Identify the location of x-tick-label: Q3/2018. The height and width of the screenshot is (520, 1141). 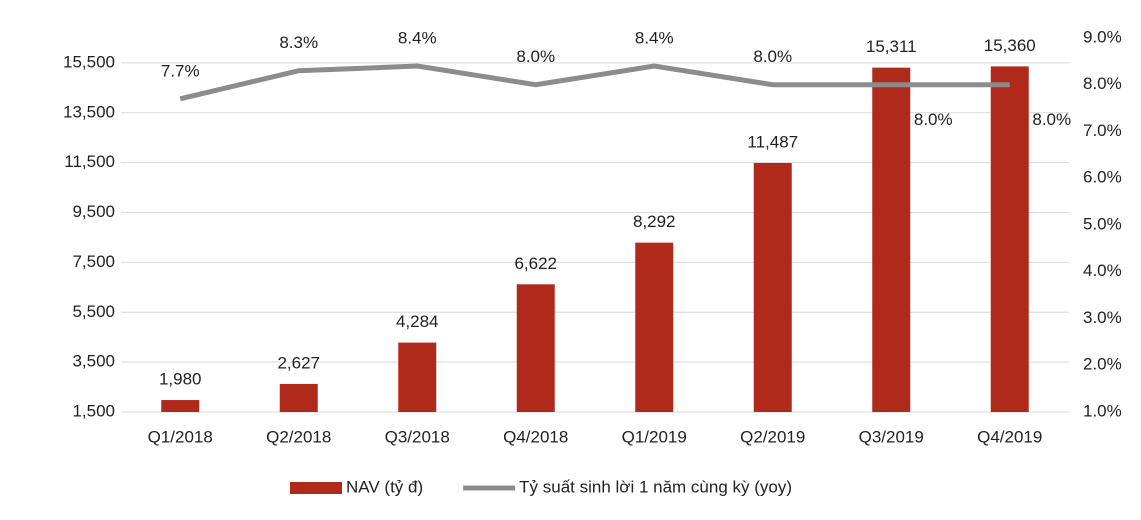
(417, 436).